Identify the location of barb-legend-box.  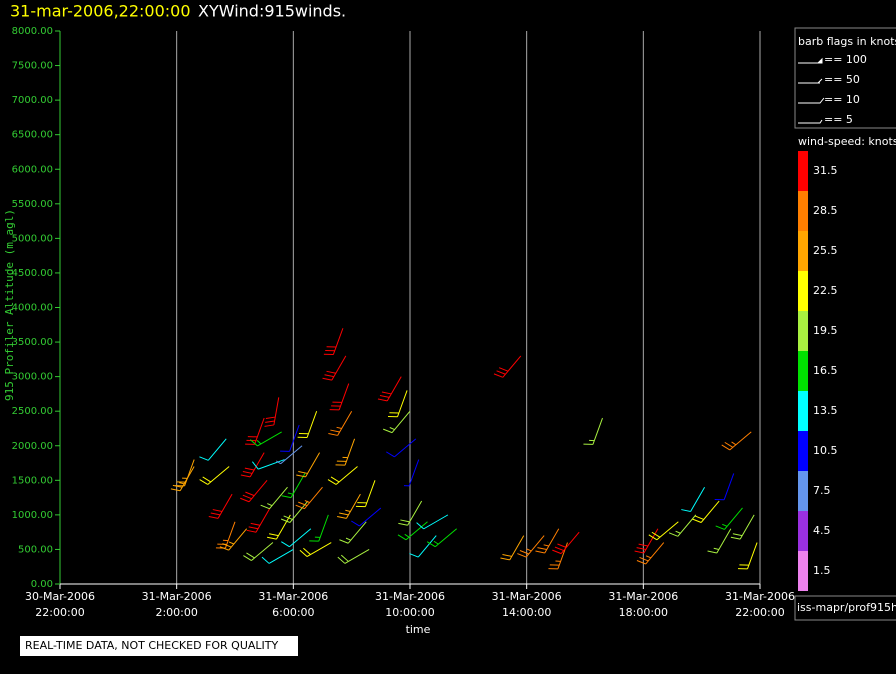
(845, 78).